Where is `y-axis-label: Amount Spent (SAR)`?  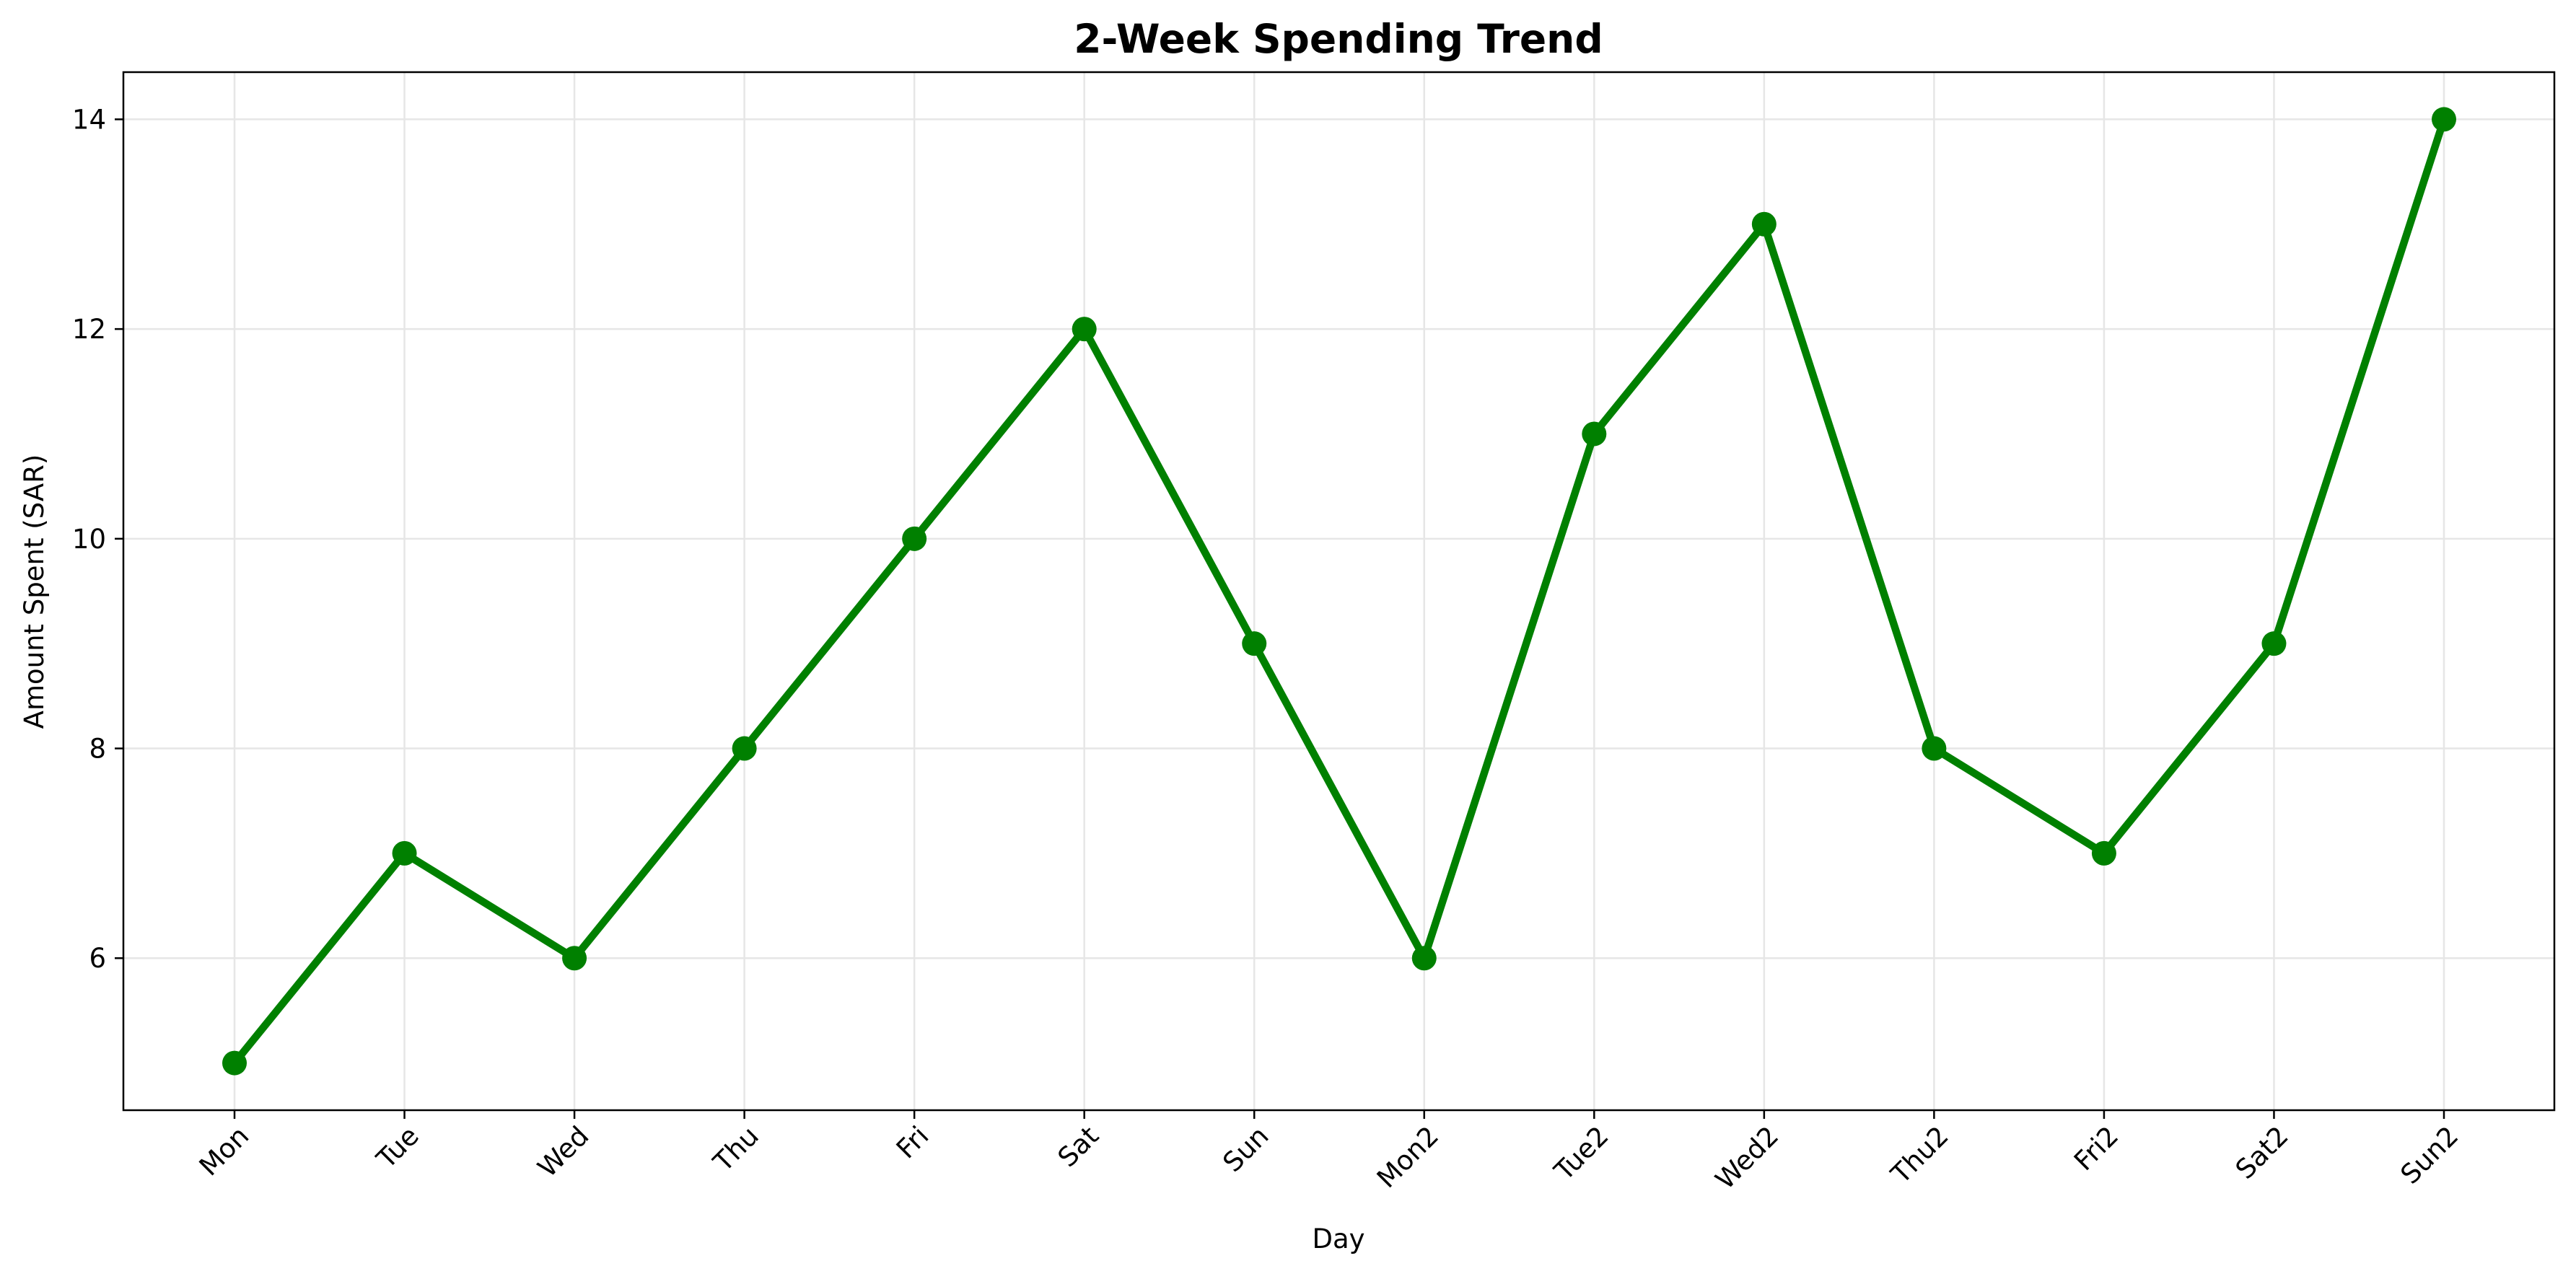 y-axis-label: Amount Spent (SAR) is located at coordinates (34, 591).